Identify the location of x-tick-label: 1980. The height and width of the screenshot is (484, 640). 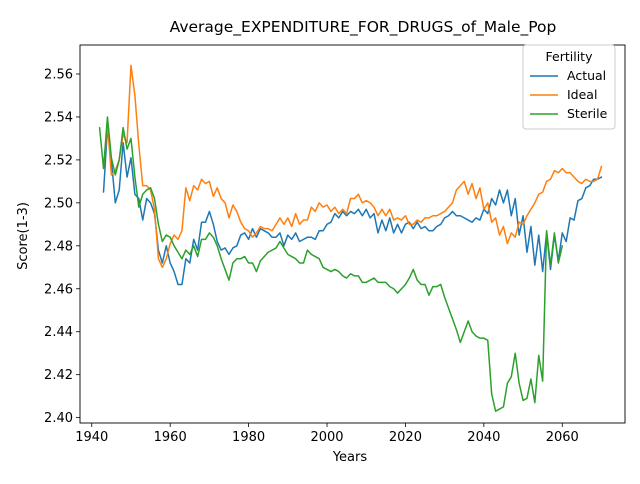
(248, 437).